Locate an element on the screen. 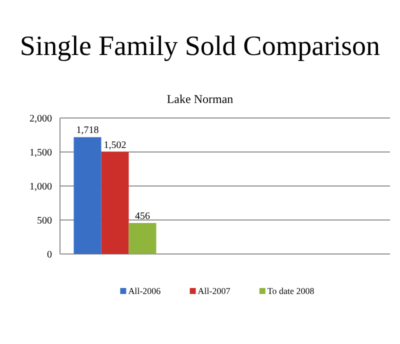 Image resolution: width=400 pixels, height=344 pixels. y-tick-label: 0 is located at coordinates (49, 255).